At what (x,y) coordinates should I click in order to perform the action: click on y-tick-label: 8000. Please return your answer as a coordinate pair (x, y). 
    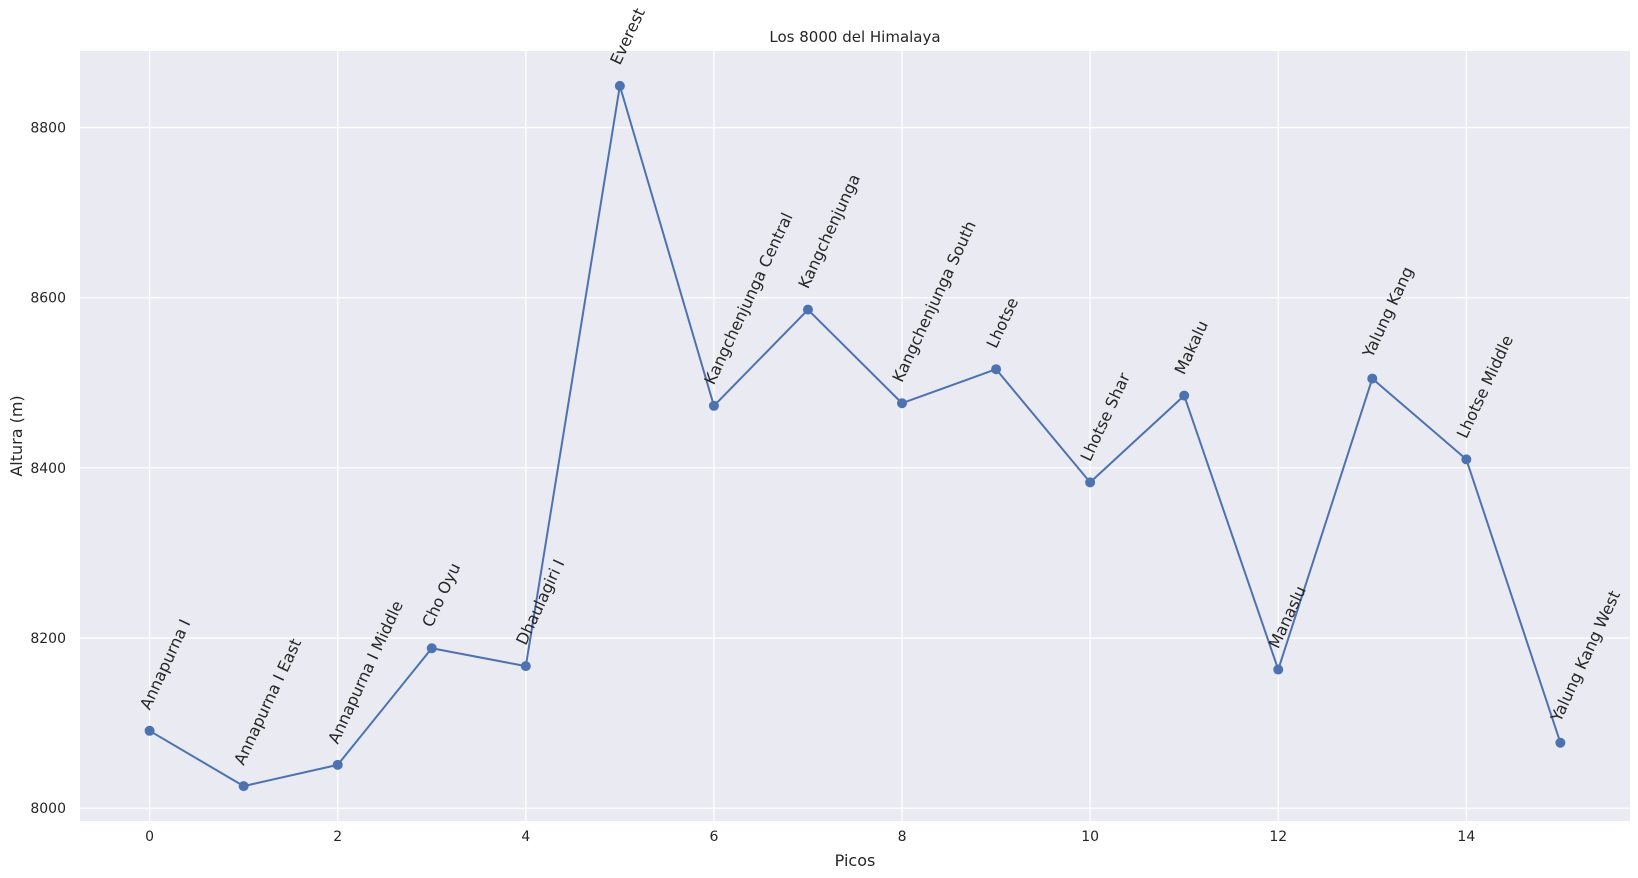
    Looking at the image, I should click on (48, 809).